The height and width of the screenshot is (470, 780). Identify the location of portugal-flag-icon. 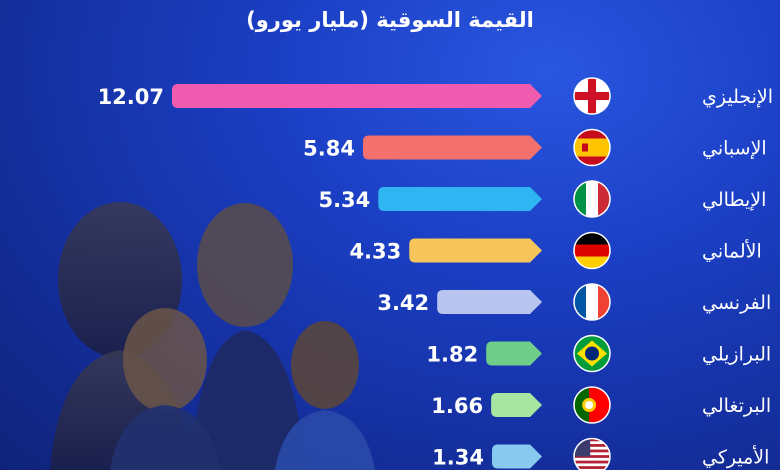
(592, 405).